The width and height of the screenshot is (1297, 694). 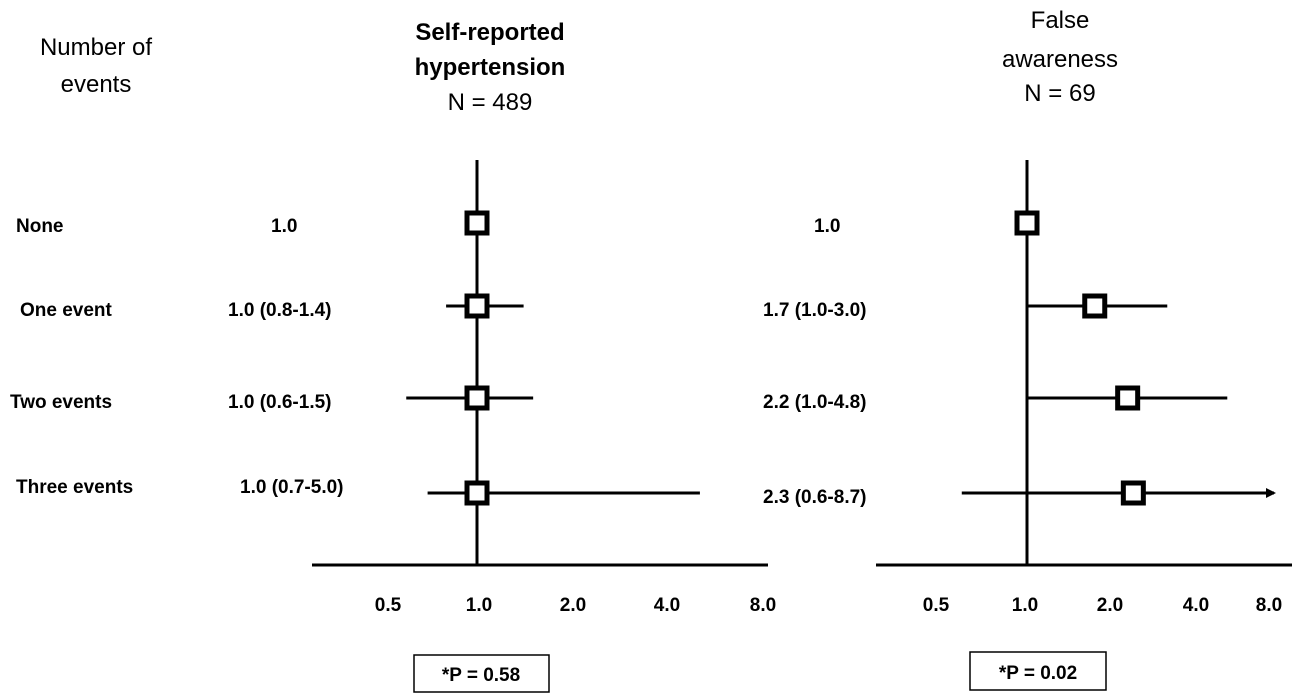 I want to click on right-or-marker-two-events, so click(x=1128, y=398).